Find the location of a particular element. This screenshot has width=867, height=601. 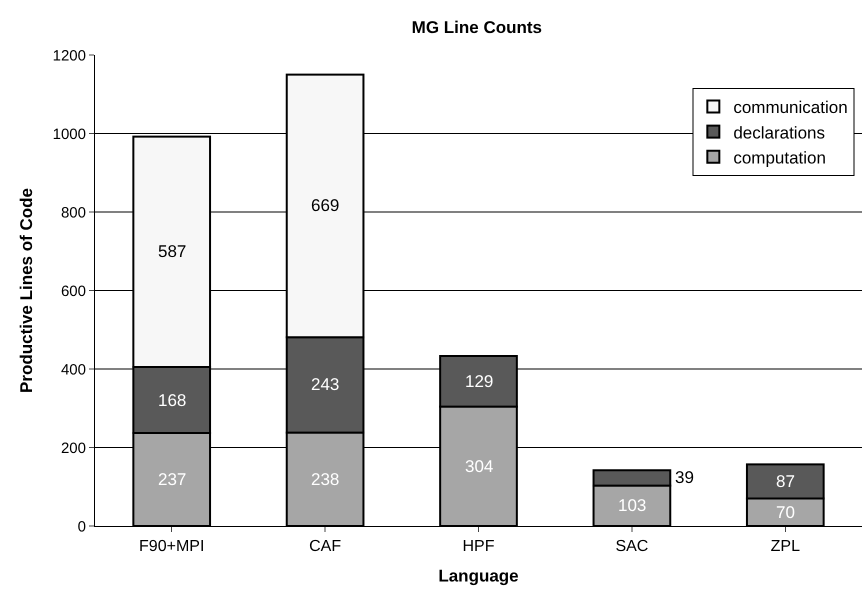

data-label: 129 is located at coordinates (479, 381).